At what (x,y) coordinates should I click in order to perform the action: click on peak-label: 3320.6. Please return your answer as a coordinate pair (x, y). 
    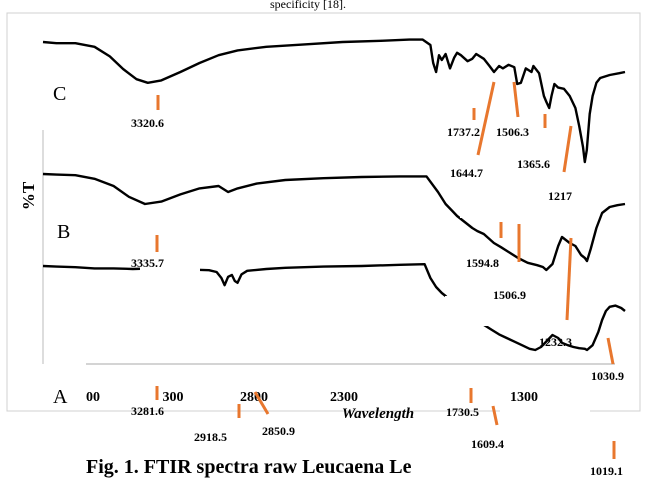
    Looking at the image, I should click on (147, 123).